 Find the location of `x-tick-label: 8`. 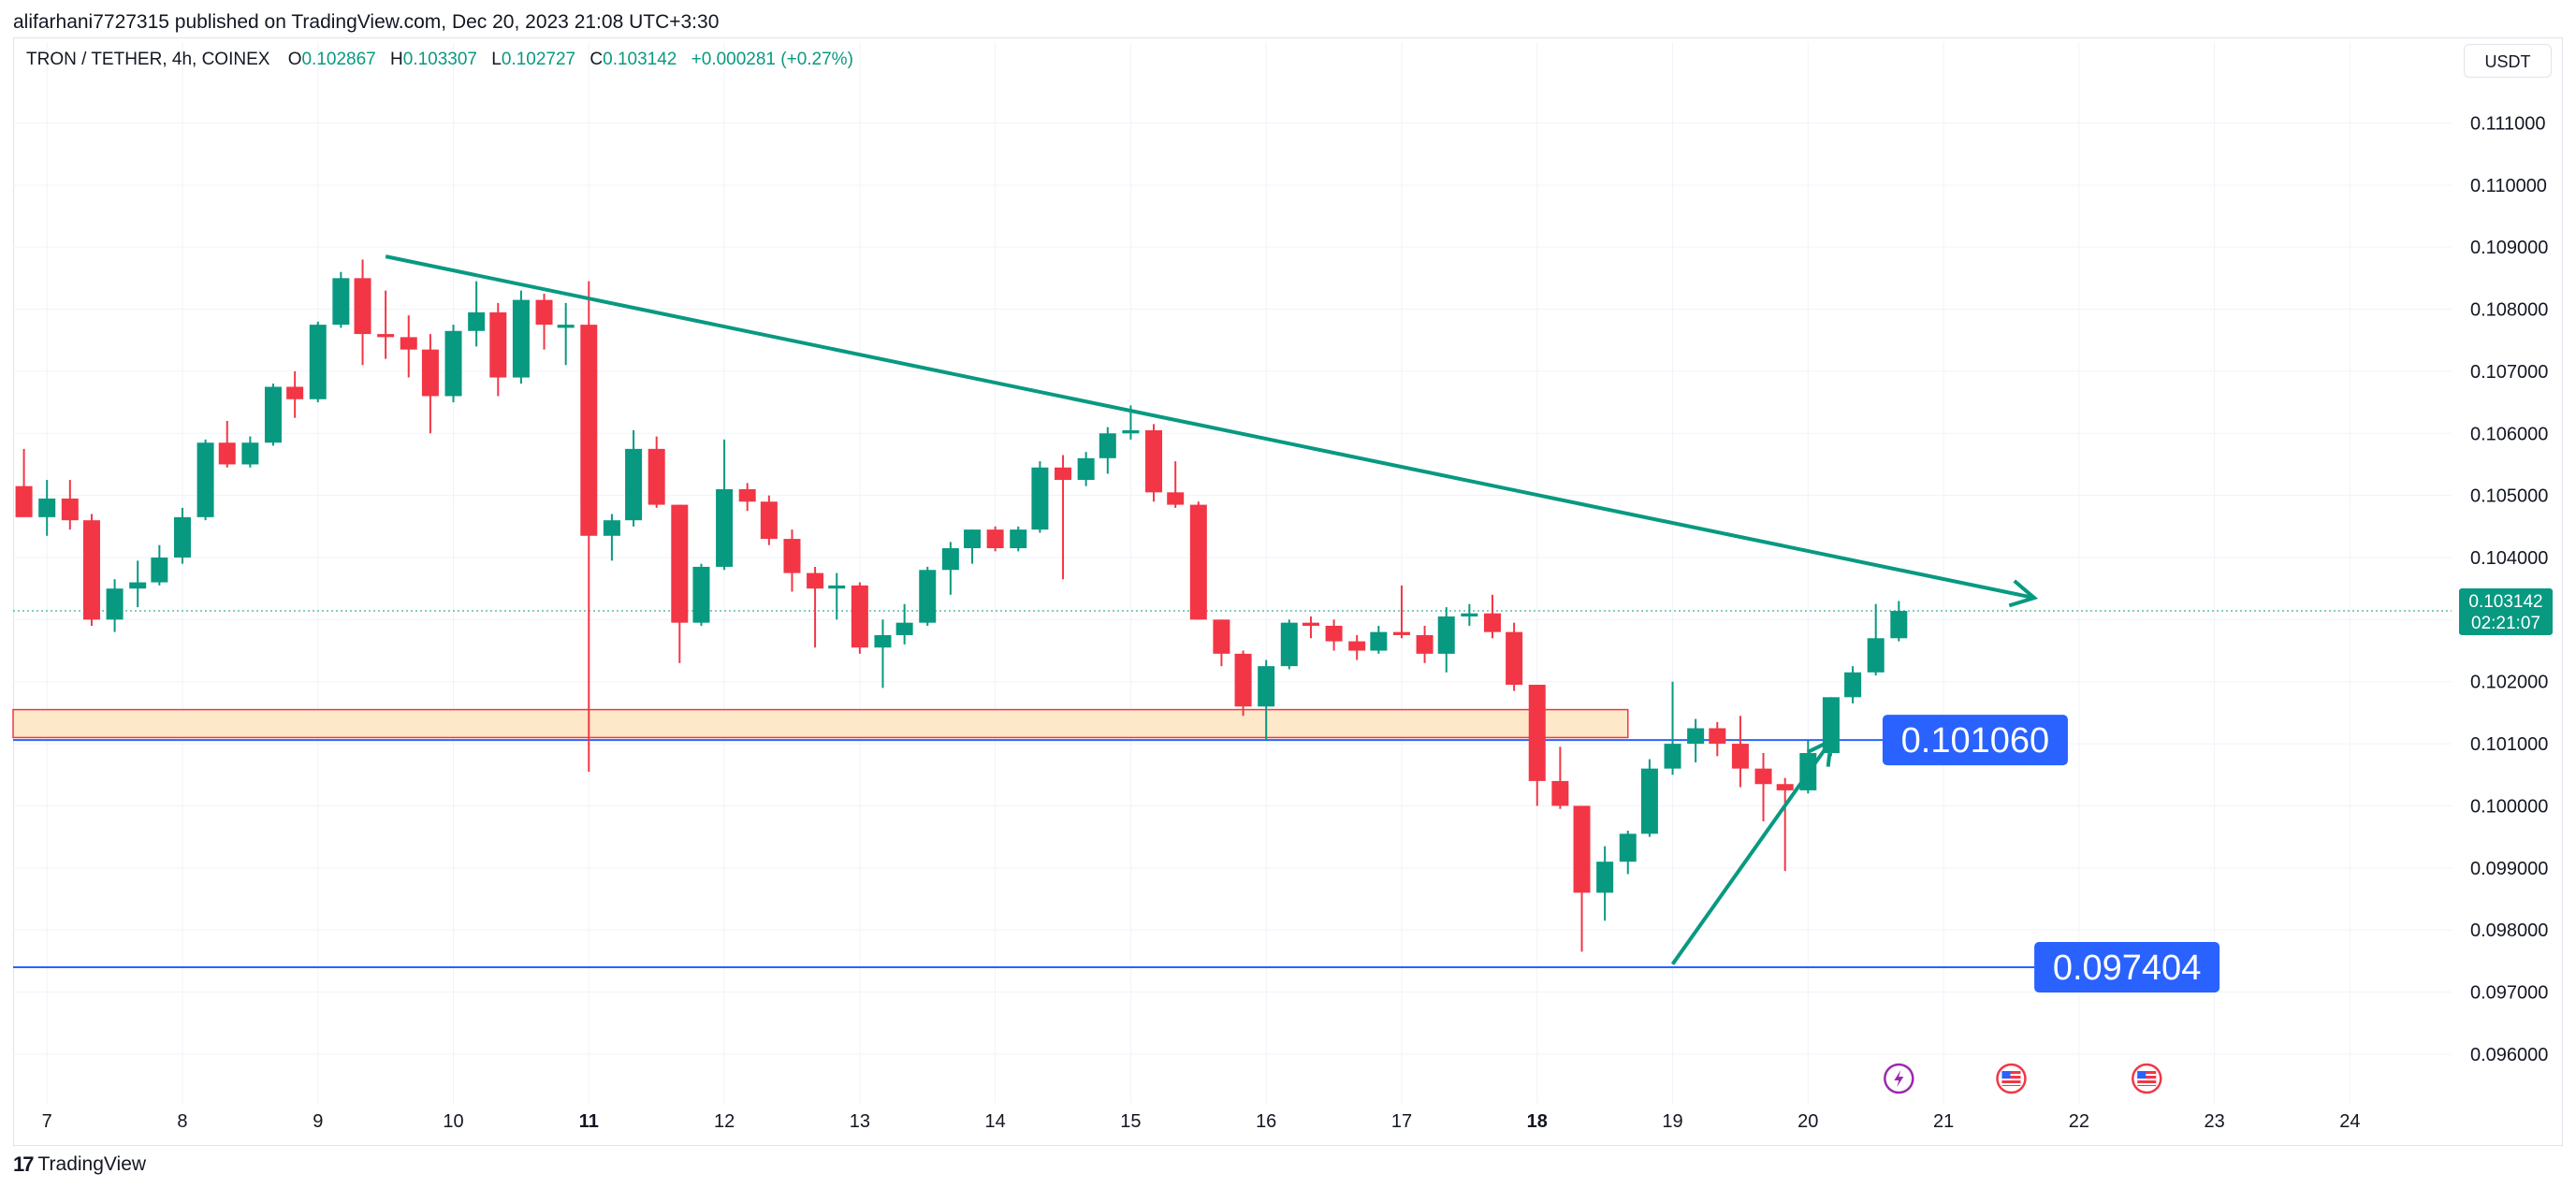

x-tick-label: 8 is located at coordinates (182, 1121).